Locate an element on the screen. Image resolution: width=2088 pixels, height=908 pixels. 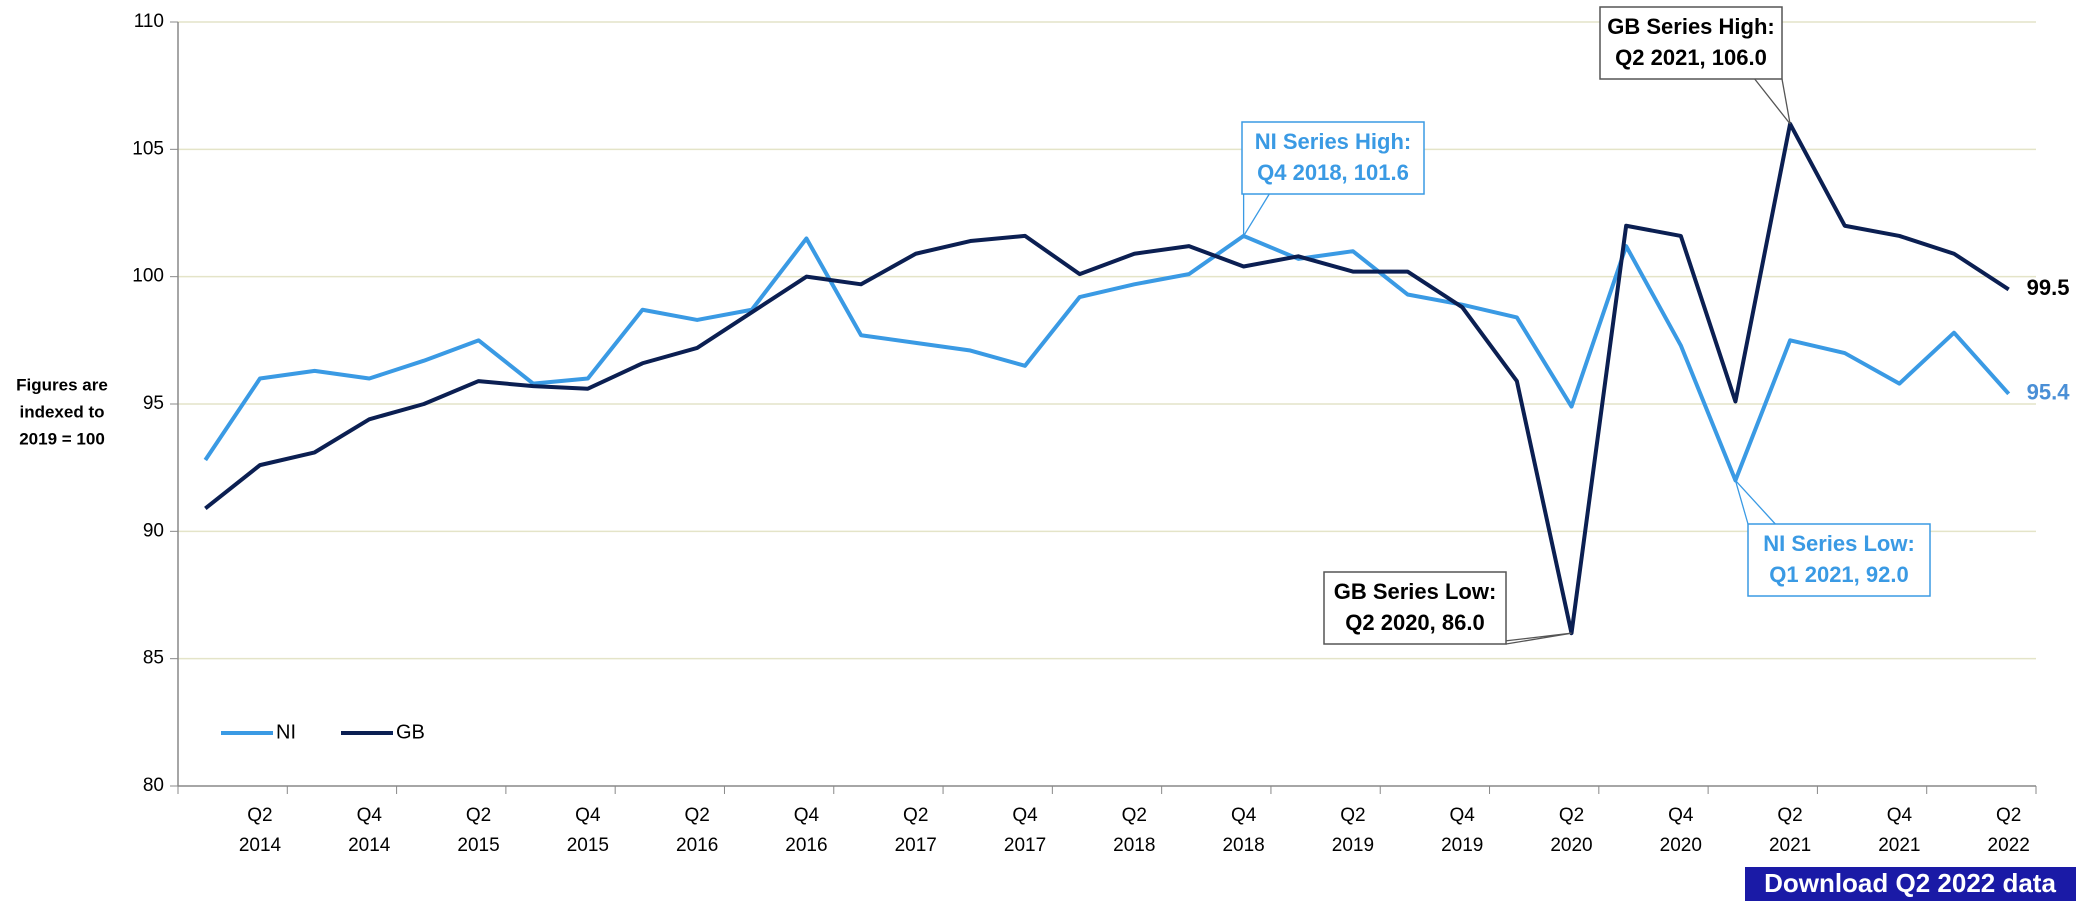
download-button is located at coordinates (1910, 884).